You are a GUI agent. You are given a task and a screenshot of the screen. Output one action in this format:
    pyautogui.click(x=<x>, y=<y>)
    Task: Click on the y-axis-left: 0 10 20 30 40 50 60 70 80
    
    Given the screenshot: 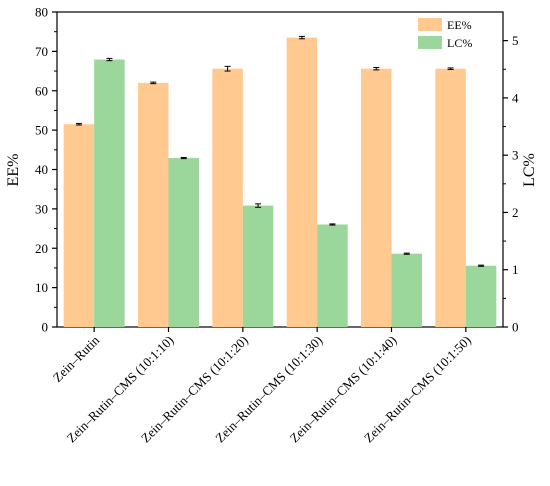 What is the action you would take?
    pyautogui.click(x=46, y=170)
    